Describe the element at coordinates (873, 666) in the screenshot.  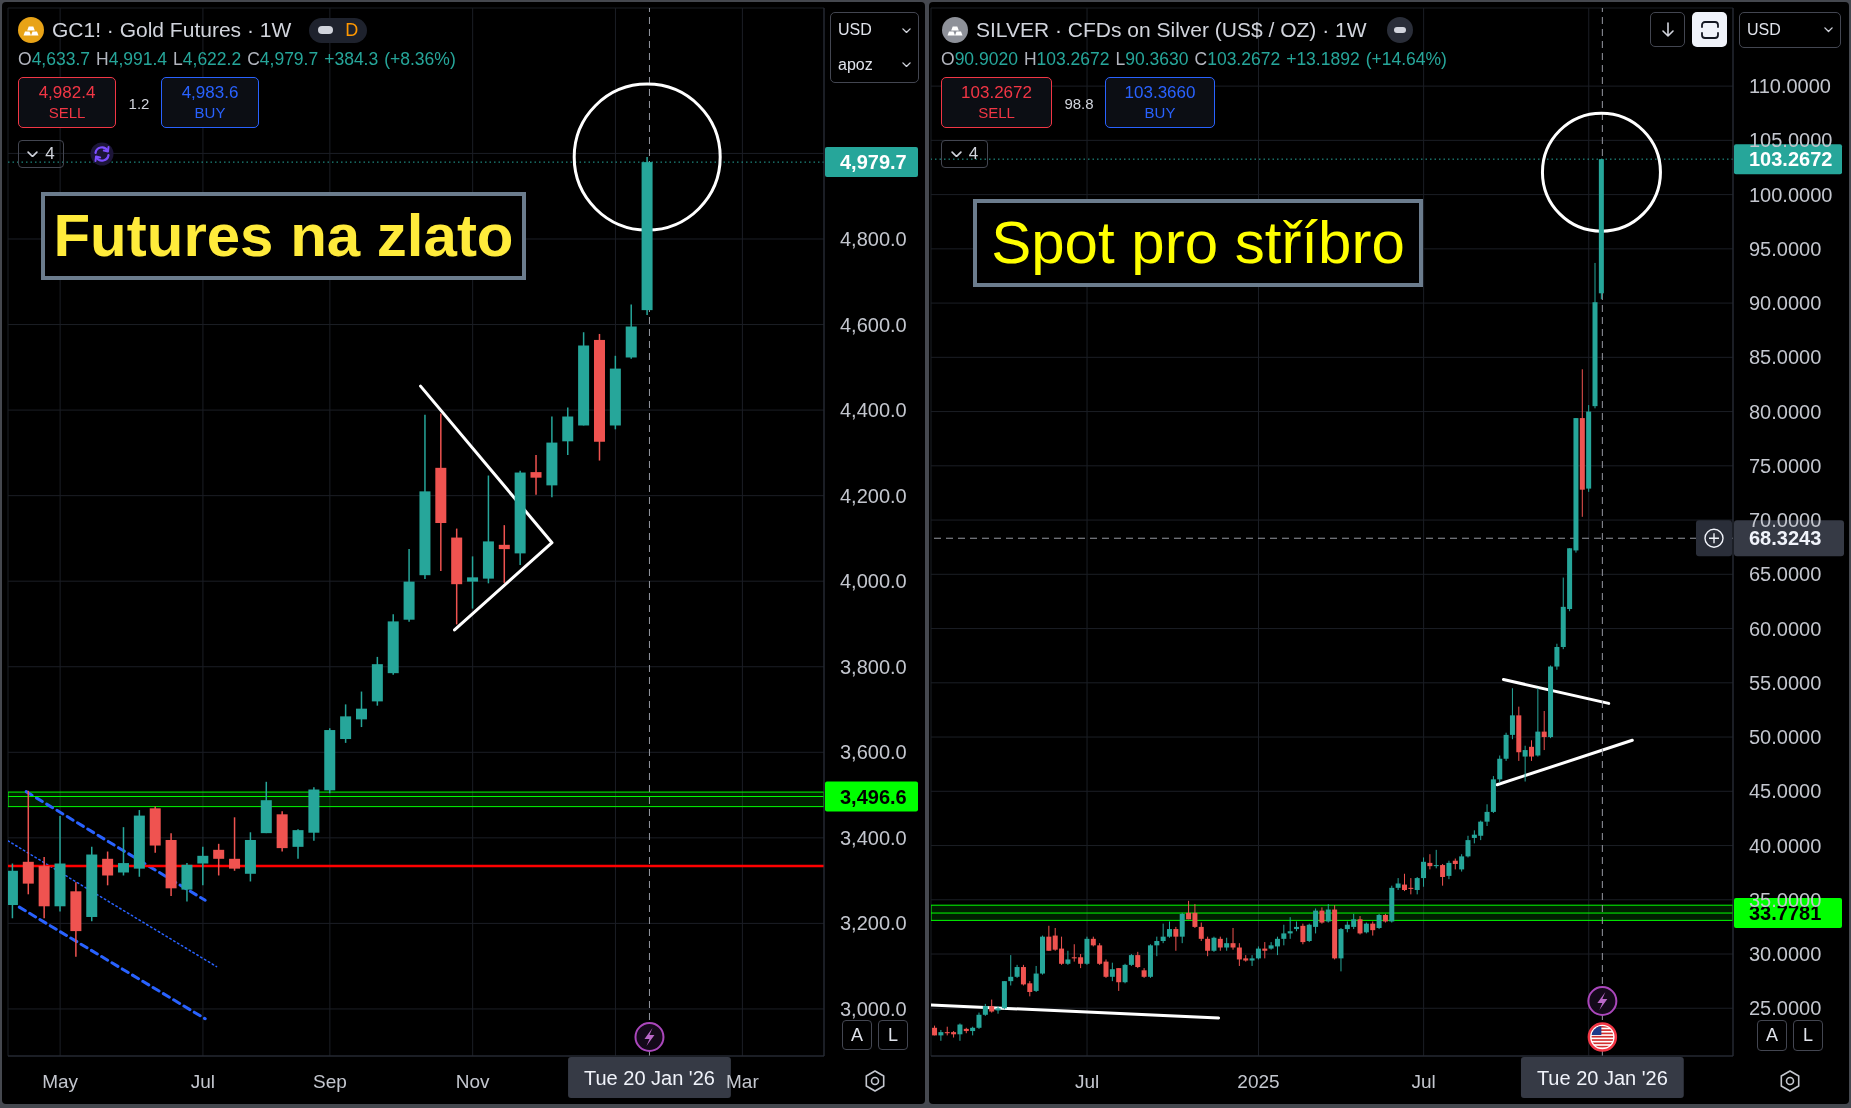
I see `y-tick-label: 3,800.0` at that location.